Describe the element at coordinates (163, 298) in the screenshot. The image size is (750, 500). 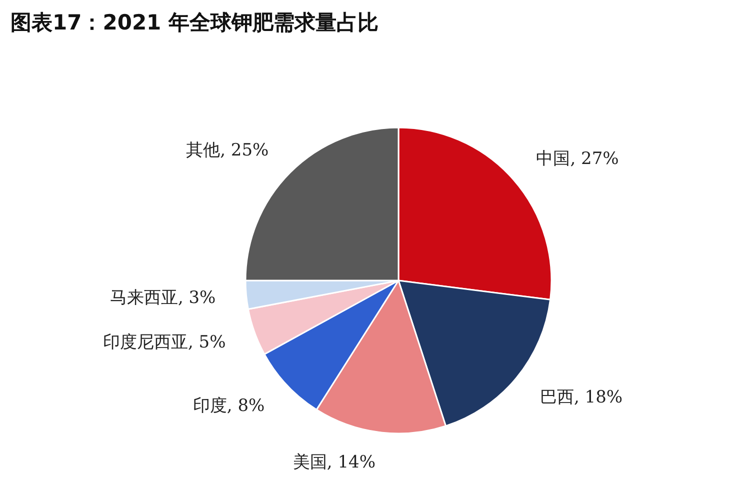
I see `slice-label: 马来西亚, 3%` at that location.